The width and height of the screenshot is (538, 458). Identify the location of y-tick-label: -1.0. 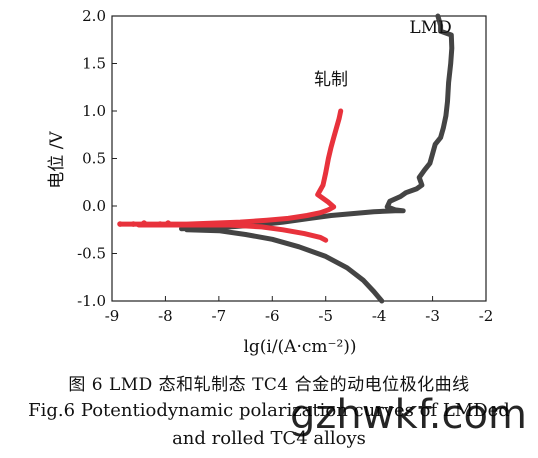
(91, 301).